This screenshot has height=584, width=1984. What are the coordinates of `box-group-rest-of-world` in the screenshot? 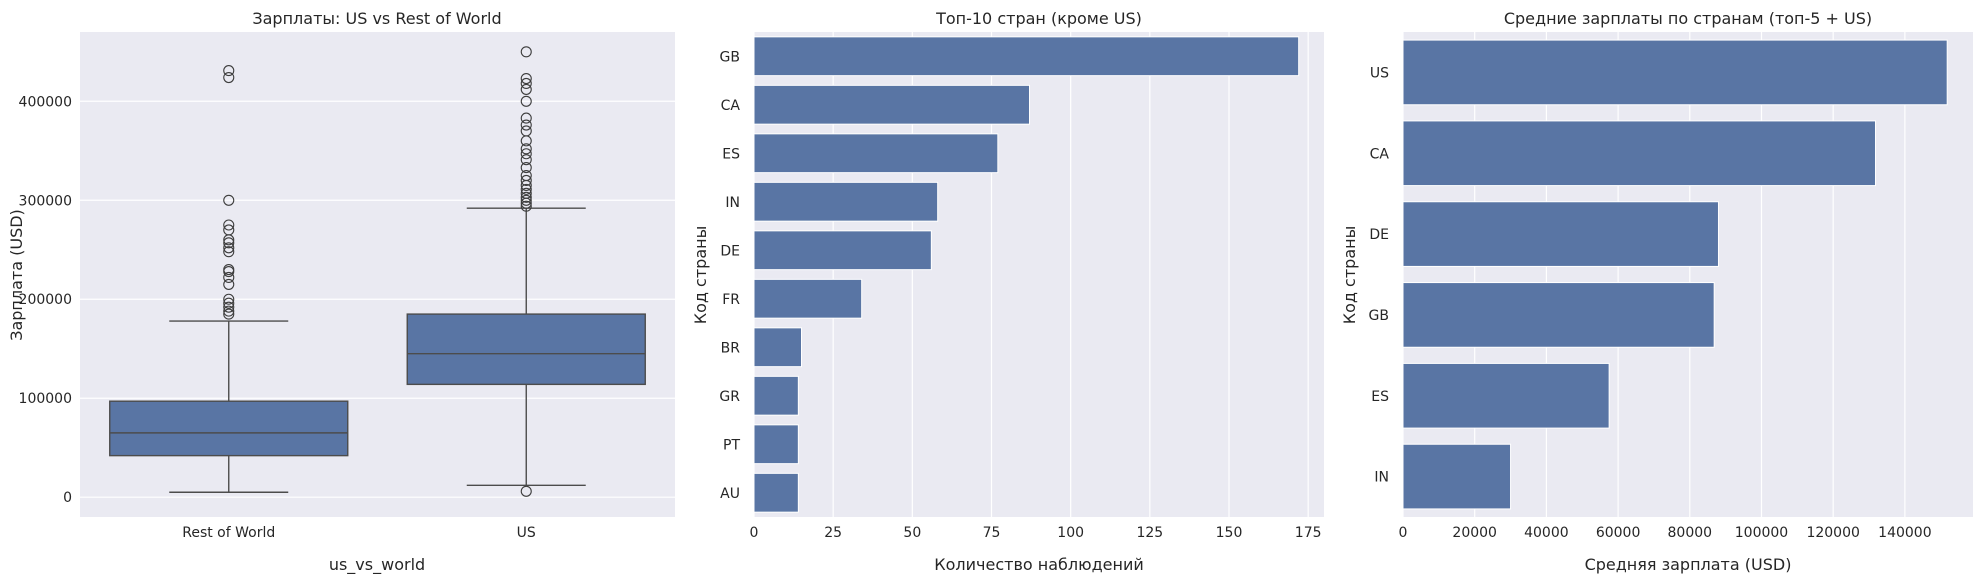 It's located at (229, 279).